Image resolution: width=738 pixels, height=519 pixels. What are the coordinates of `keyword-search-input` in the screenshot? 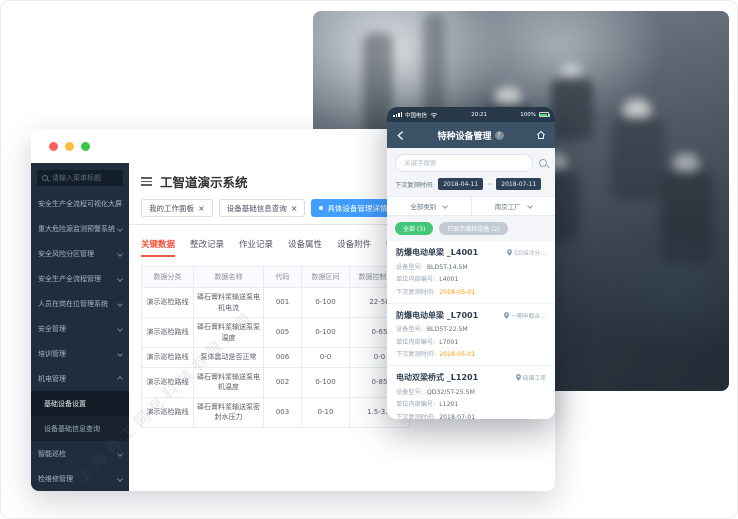 It's located at (464, 163).